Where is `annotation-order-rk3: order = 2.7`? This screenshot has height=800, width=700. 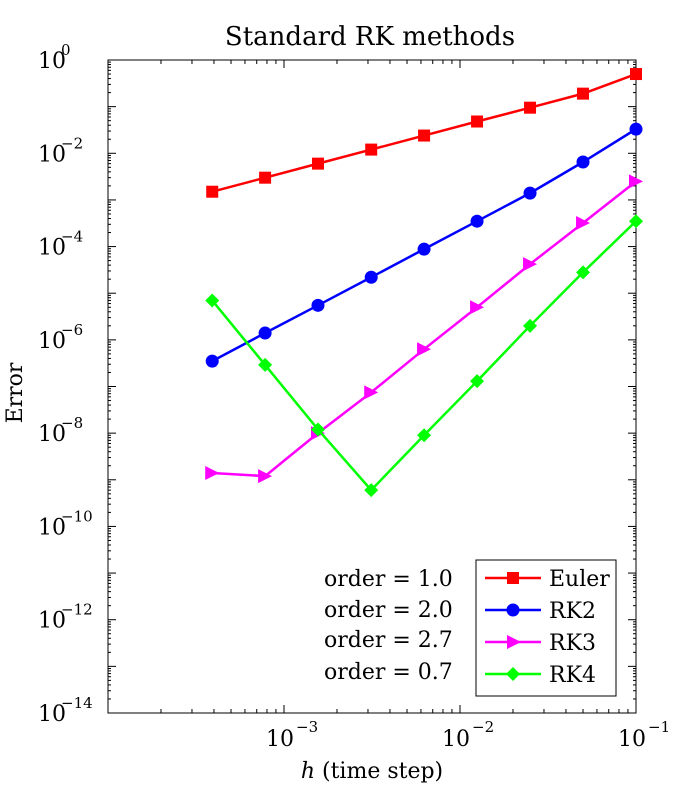 annotation-order-rk3: order = 2.7 is located at coordinates (388, 640).